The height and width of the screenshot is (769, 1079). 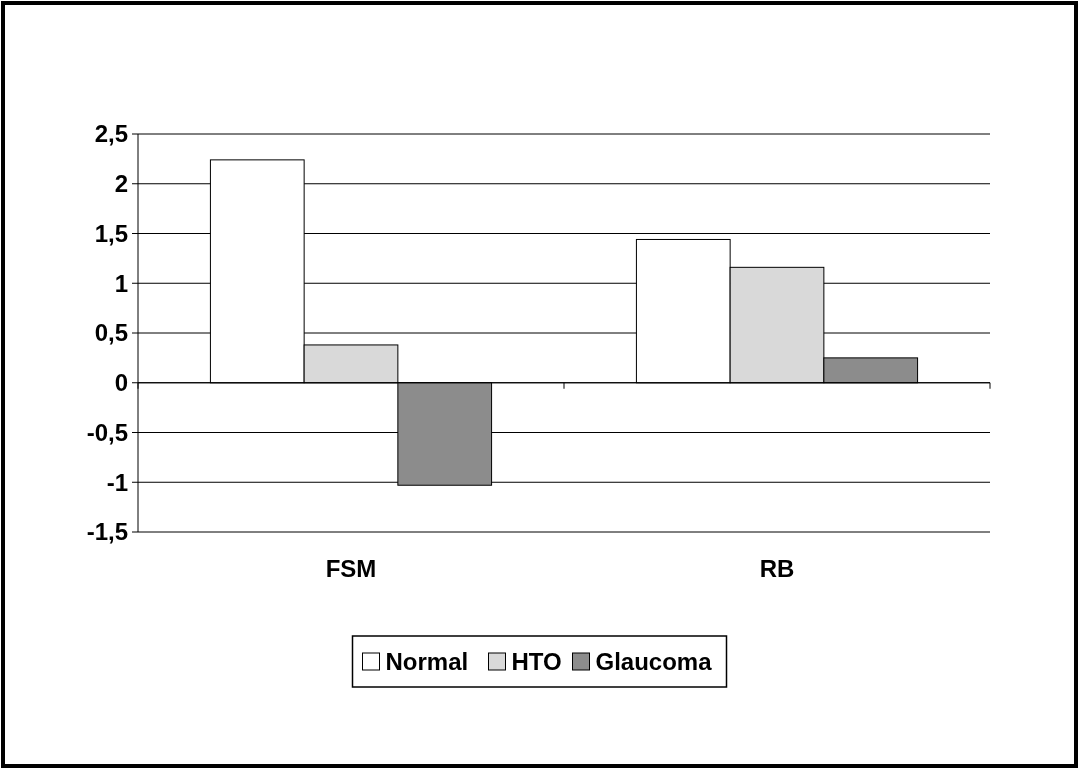 What do you see at coordinates (111, 233) in the screenshot?
I see `y-tick-label: 1,5` at bounding box center [111, 233].